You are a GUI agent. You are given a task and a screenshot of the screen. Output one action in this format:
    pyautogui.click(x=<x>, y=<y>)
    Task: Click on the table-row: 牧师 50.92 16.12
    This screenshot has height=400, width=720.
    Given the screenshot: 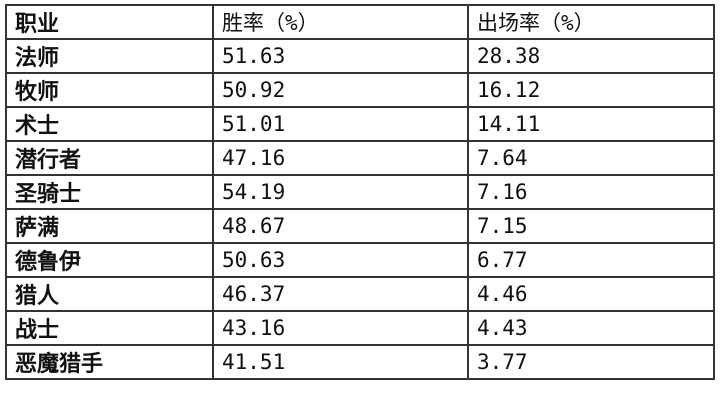 What is the action you would take?
    pyautogui.click(x=360, y=90)
    